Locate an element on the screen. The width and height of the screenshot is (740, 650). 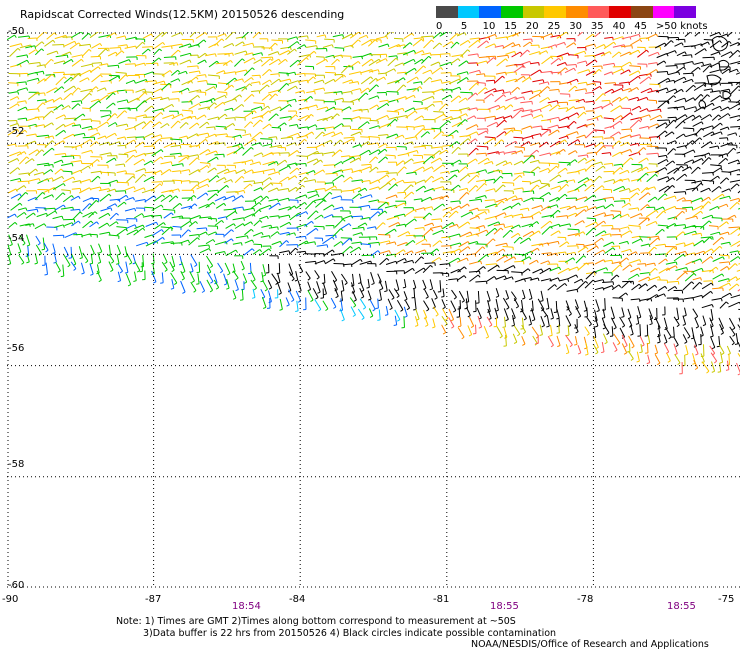
legend-swatch is located at coordinates (533, 12).